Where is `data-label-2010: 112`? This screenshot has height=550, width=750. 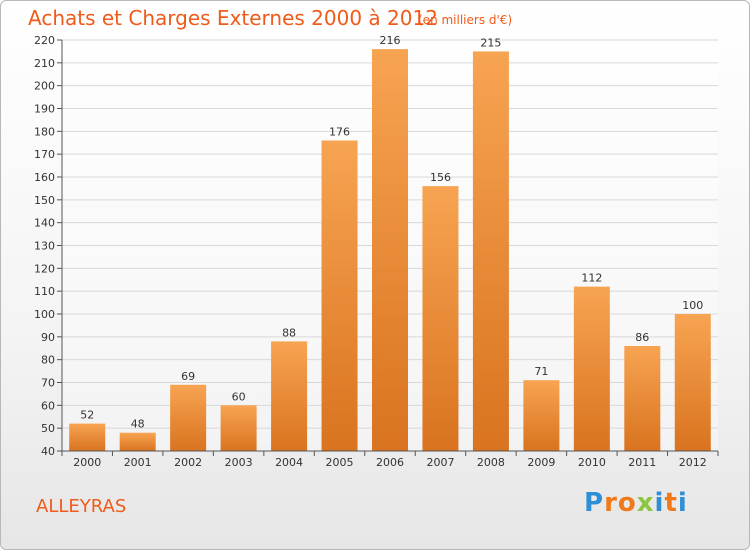
data-label-2010: 112 is located at coordinates (591, 278).